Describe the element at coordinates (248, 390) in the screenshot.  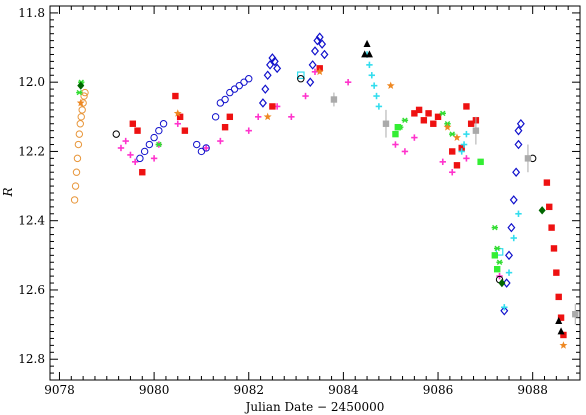
I see `x-tick-label: 9082` at that location.